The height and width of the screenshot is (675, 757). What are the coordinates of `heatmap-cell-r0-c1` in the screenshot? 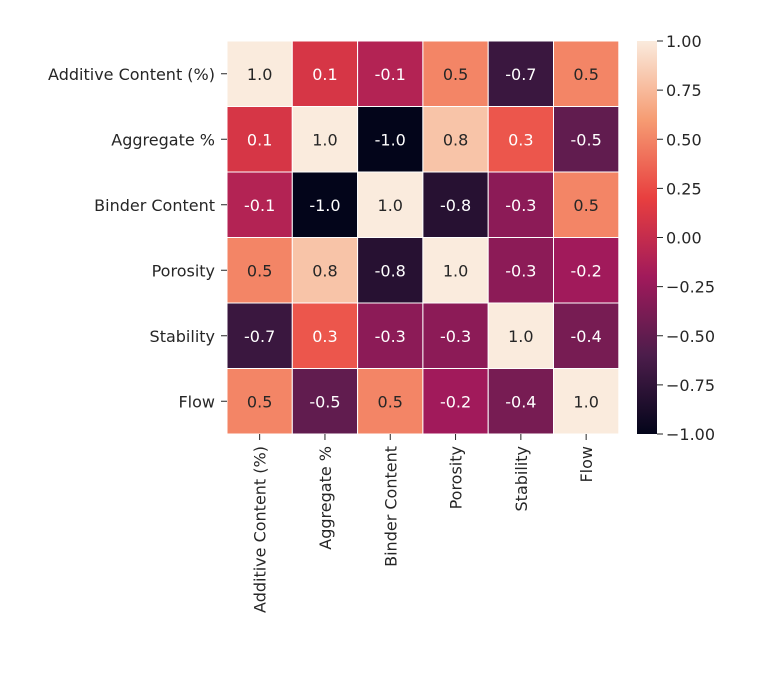 It's located at (325, 73).